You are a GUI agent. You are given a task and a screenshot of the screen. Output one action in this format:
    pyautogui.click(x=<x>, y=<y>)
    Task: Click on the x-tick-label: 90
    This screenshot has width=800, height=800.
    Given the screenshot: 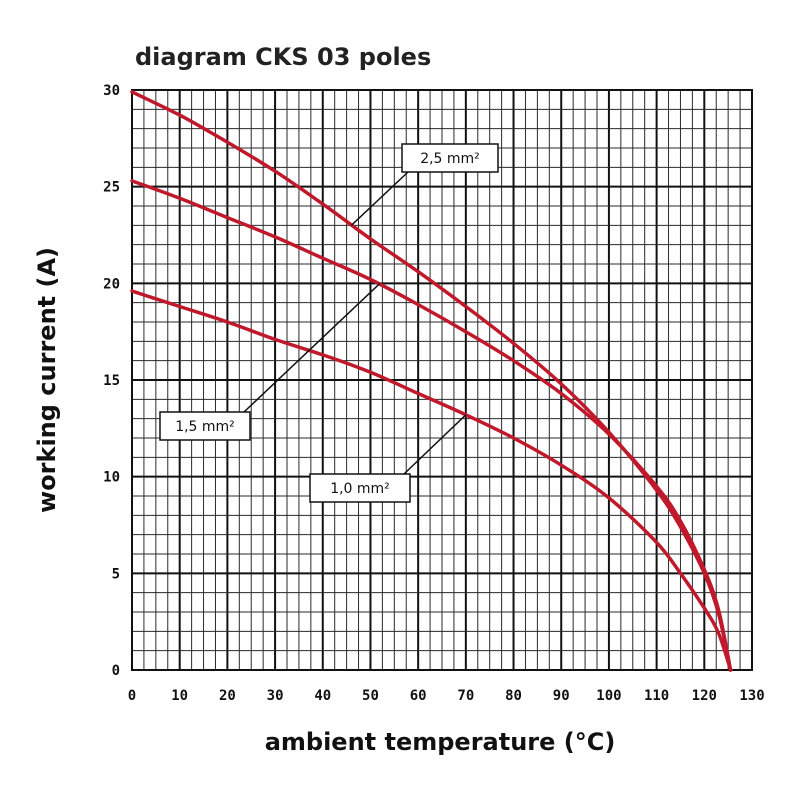 What is the action you would take?
    pyautogui.click(x=561, y=696)
    